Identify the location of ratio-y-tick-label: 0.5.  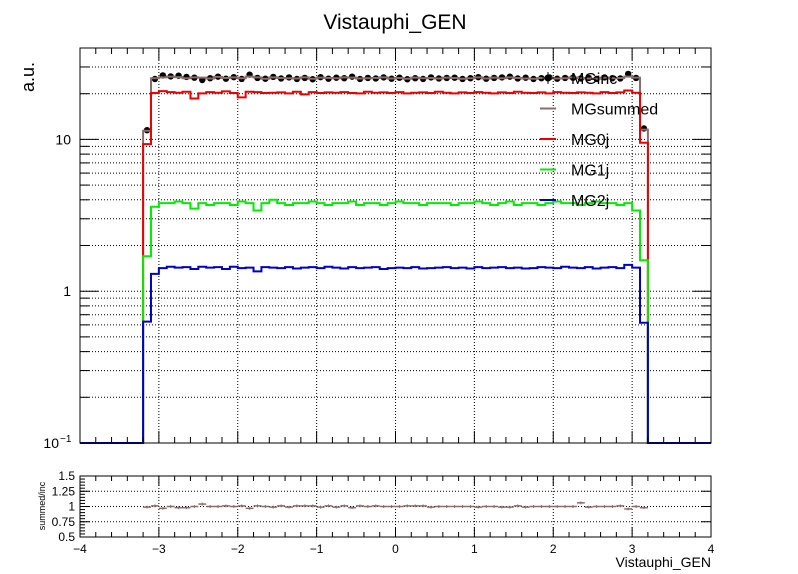
(66, 537).